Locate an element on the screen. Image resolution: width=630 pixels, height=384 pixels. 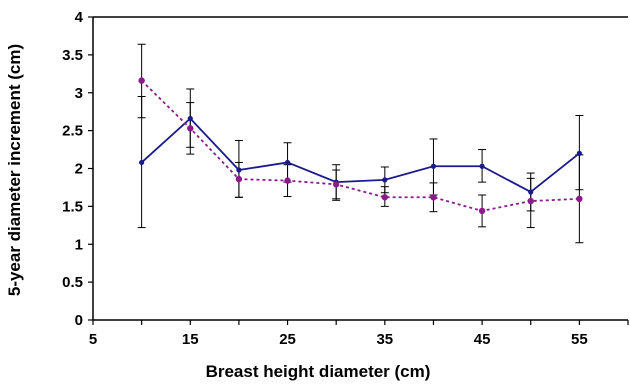
y-tick-label: 2.5 is located at coordinates (72, 131).